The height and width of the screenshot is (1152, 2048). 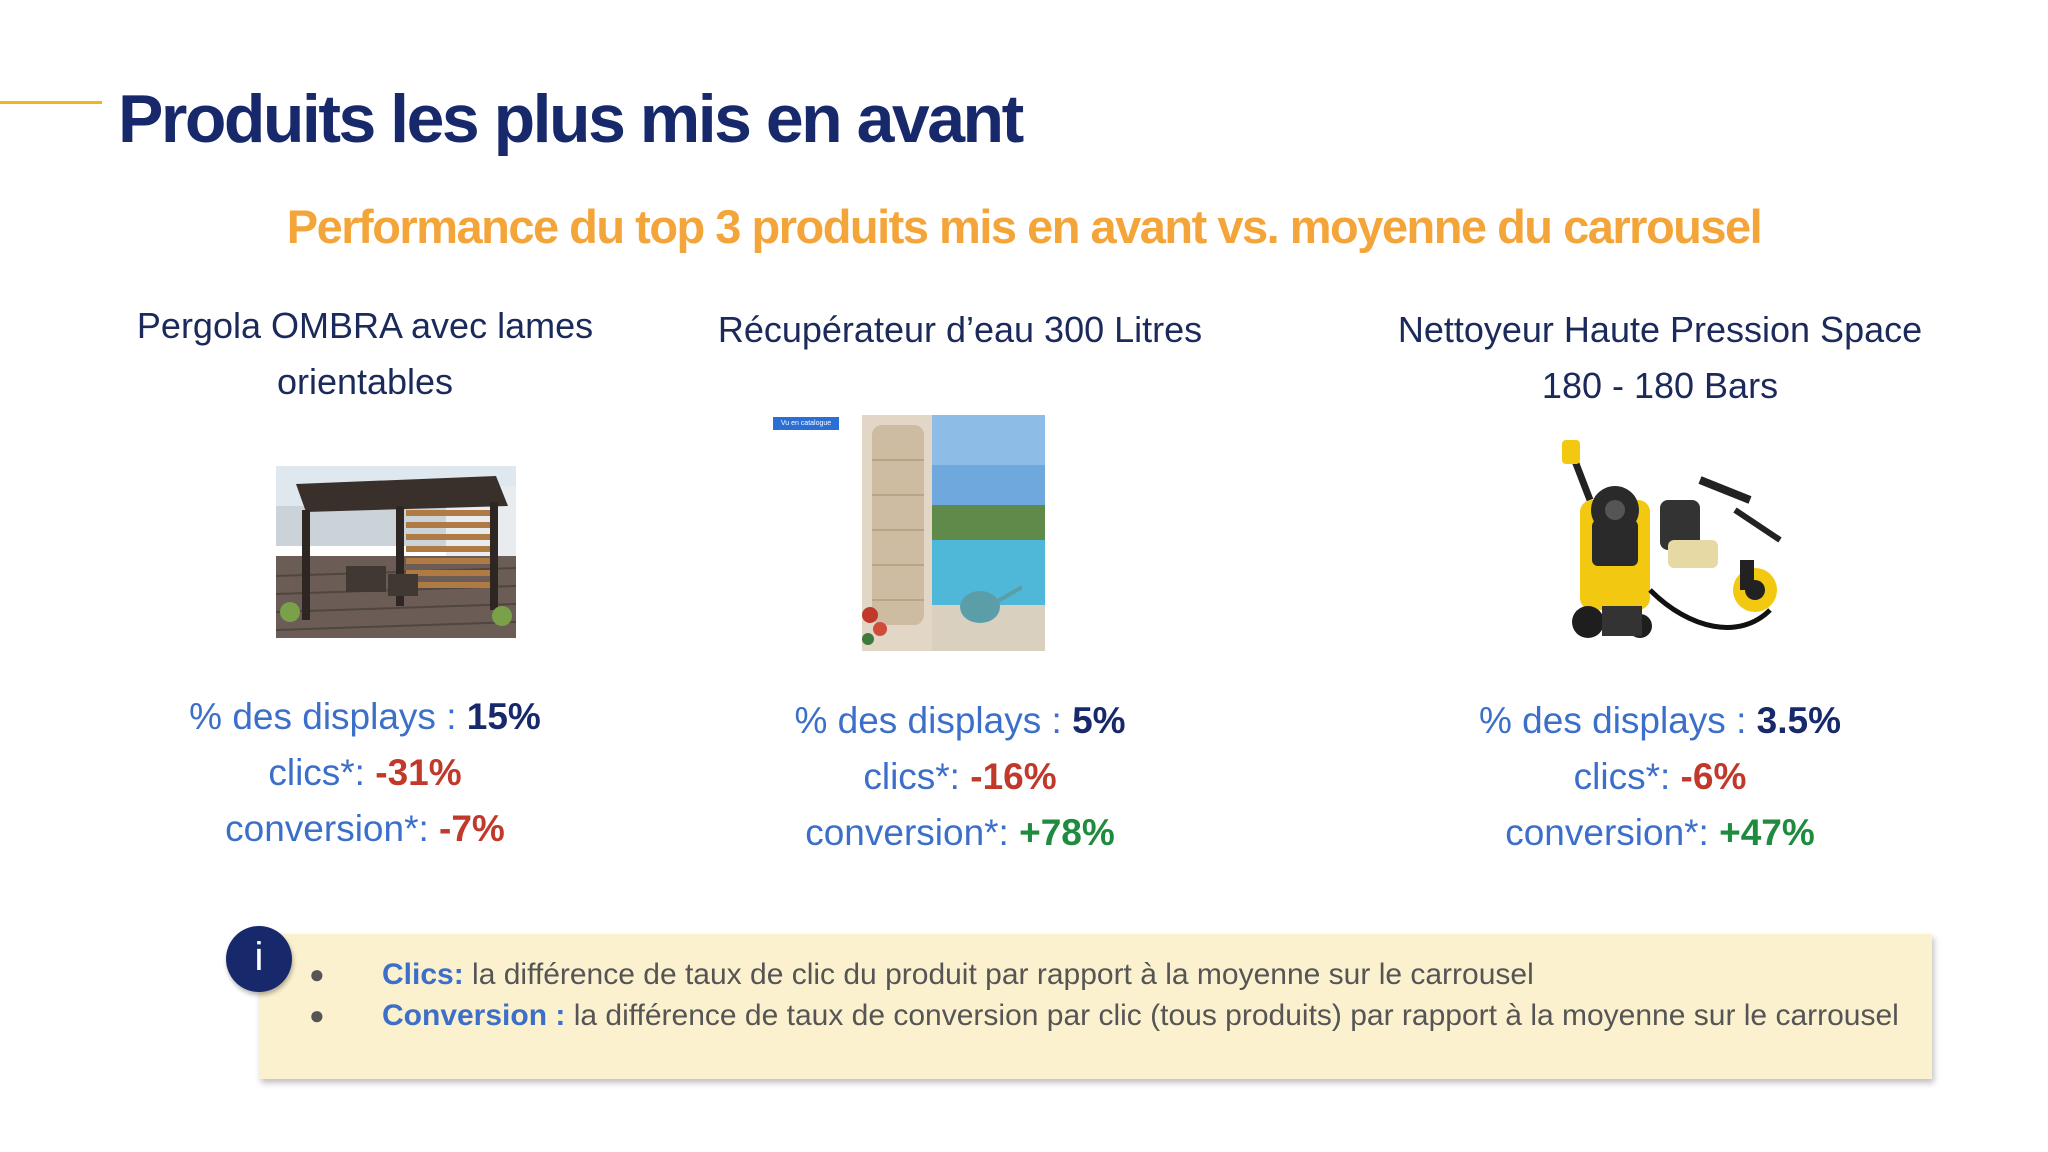 I want to click on pergola-photo, so click(x=396, y=552).